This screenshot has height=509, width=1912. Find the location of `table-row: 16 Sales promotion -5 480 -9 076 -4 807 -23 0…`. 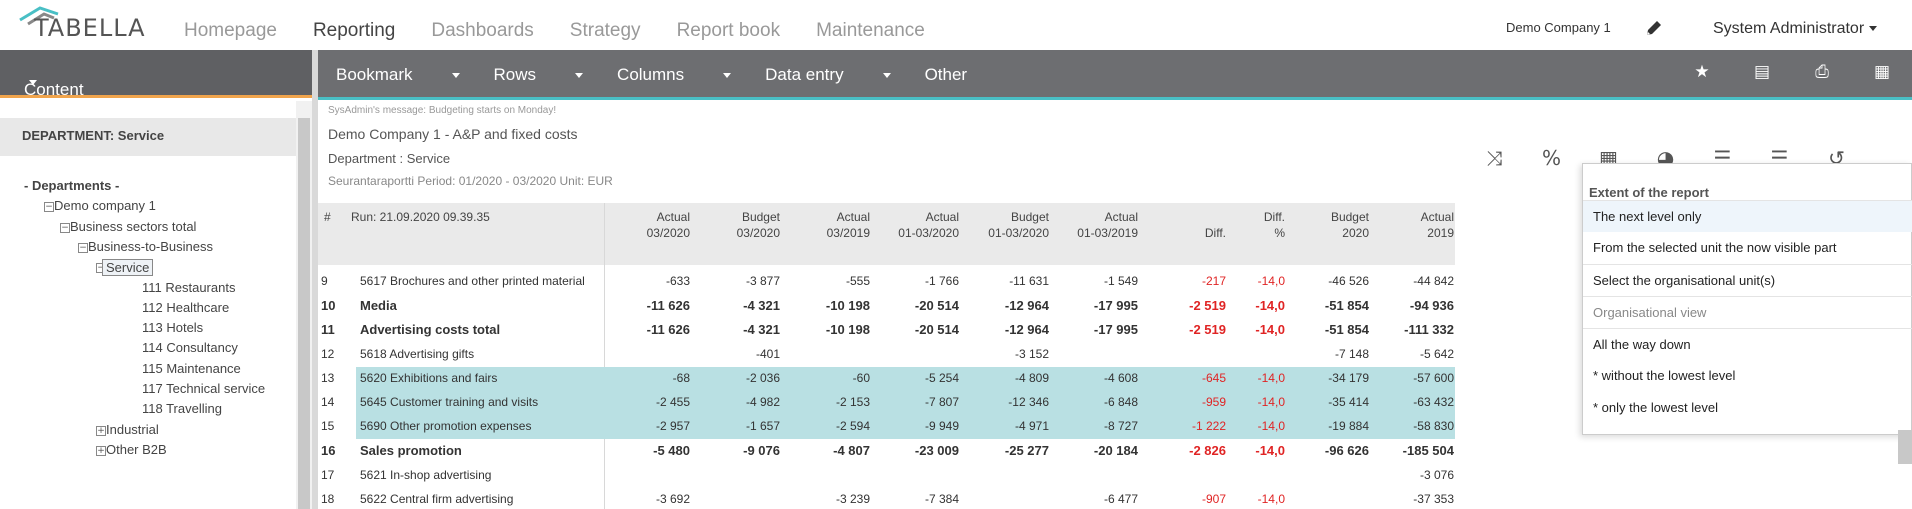

table-row: 16 Sales promotion -5 480 -9 076 -4 807 -23 0… is located at coordinates (886, 451).